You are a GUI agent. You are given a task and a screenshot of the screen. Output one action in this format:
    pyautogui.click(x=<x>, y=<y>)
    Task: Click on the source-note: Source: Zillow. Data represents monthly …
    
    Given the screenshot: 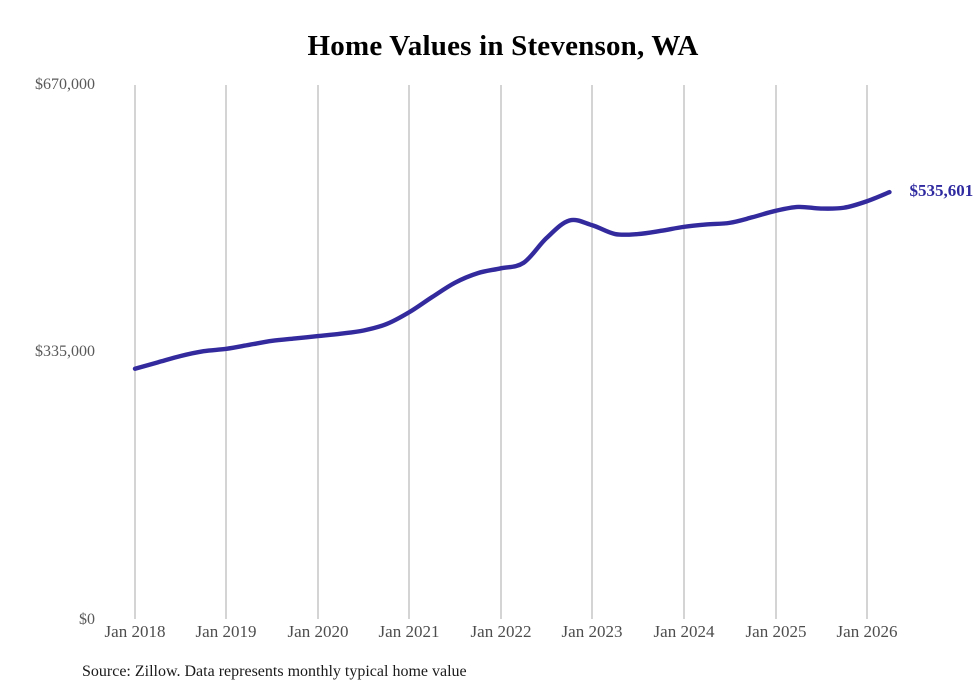 What is the action you would take?
    pyautogui.click(x=274, y=671)
    